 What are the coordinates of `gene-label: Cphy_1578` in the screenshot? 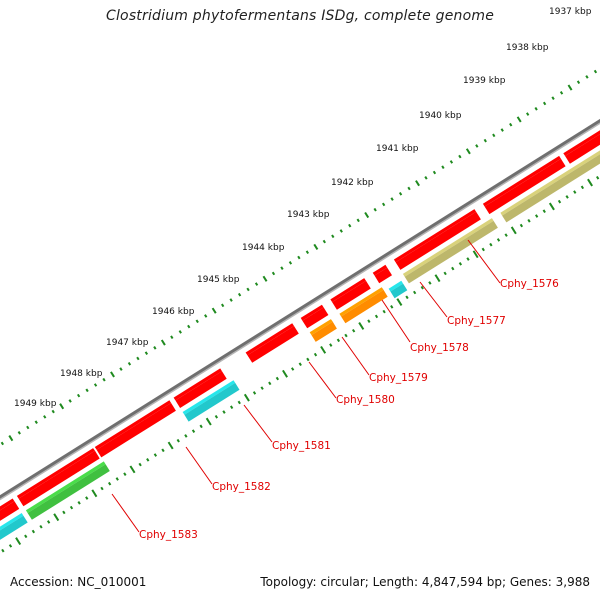 It's located at (439, 348).